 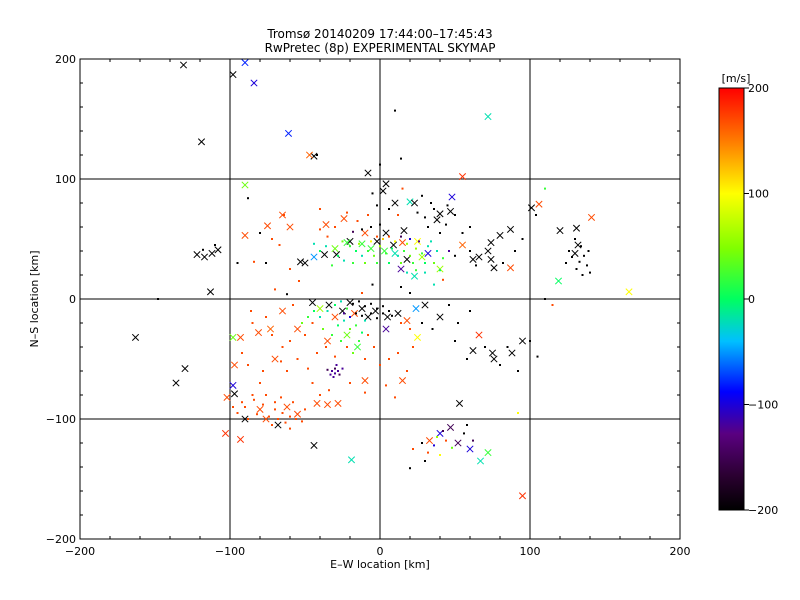 What do you see at coordinates (230, 551) in the screenshot?
I see `x-tick-label: −100` at bounding box center [230, 551].